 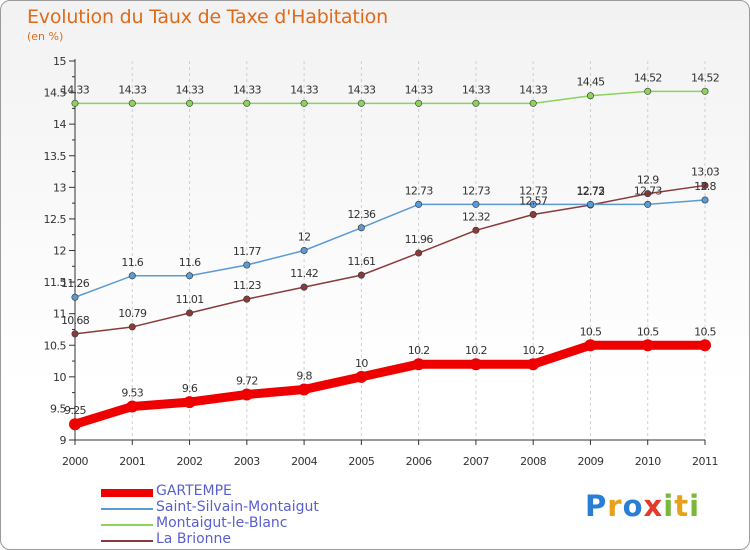 What do you see at coordinates (59, 377) in the screenshot?
I see `y-tick-label: 10` at bounding box center [59, 377].